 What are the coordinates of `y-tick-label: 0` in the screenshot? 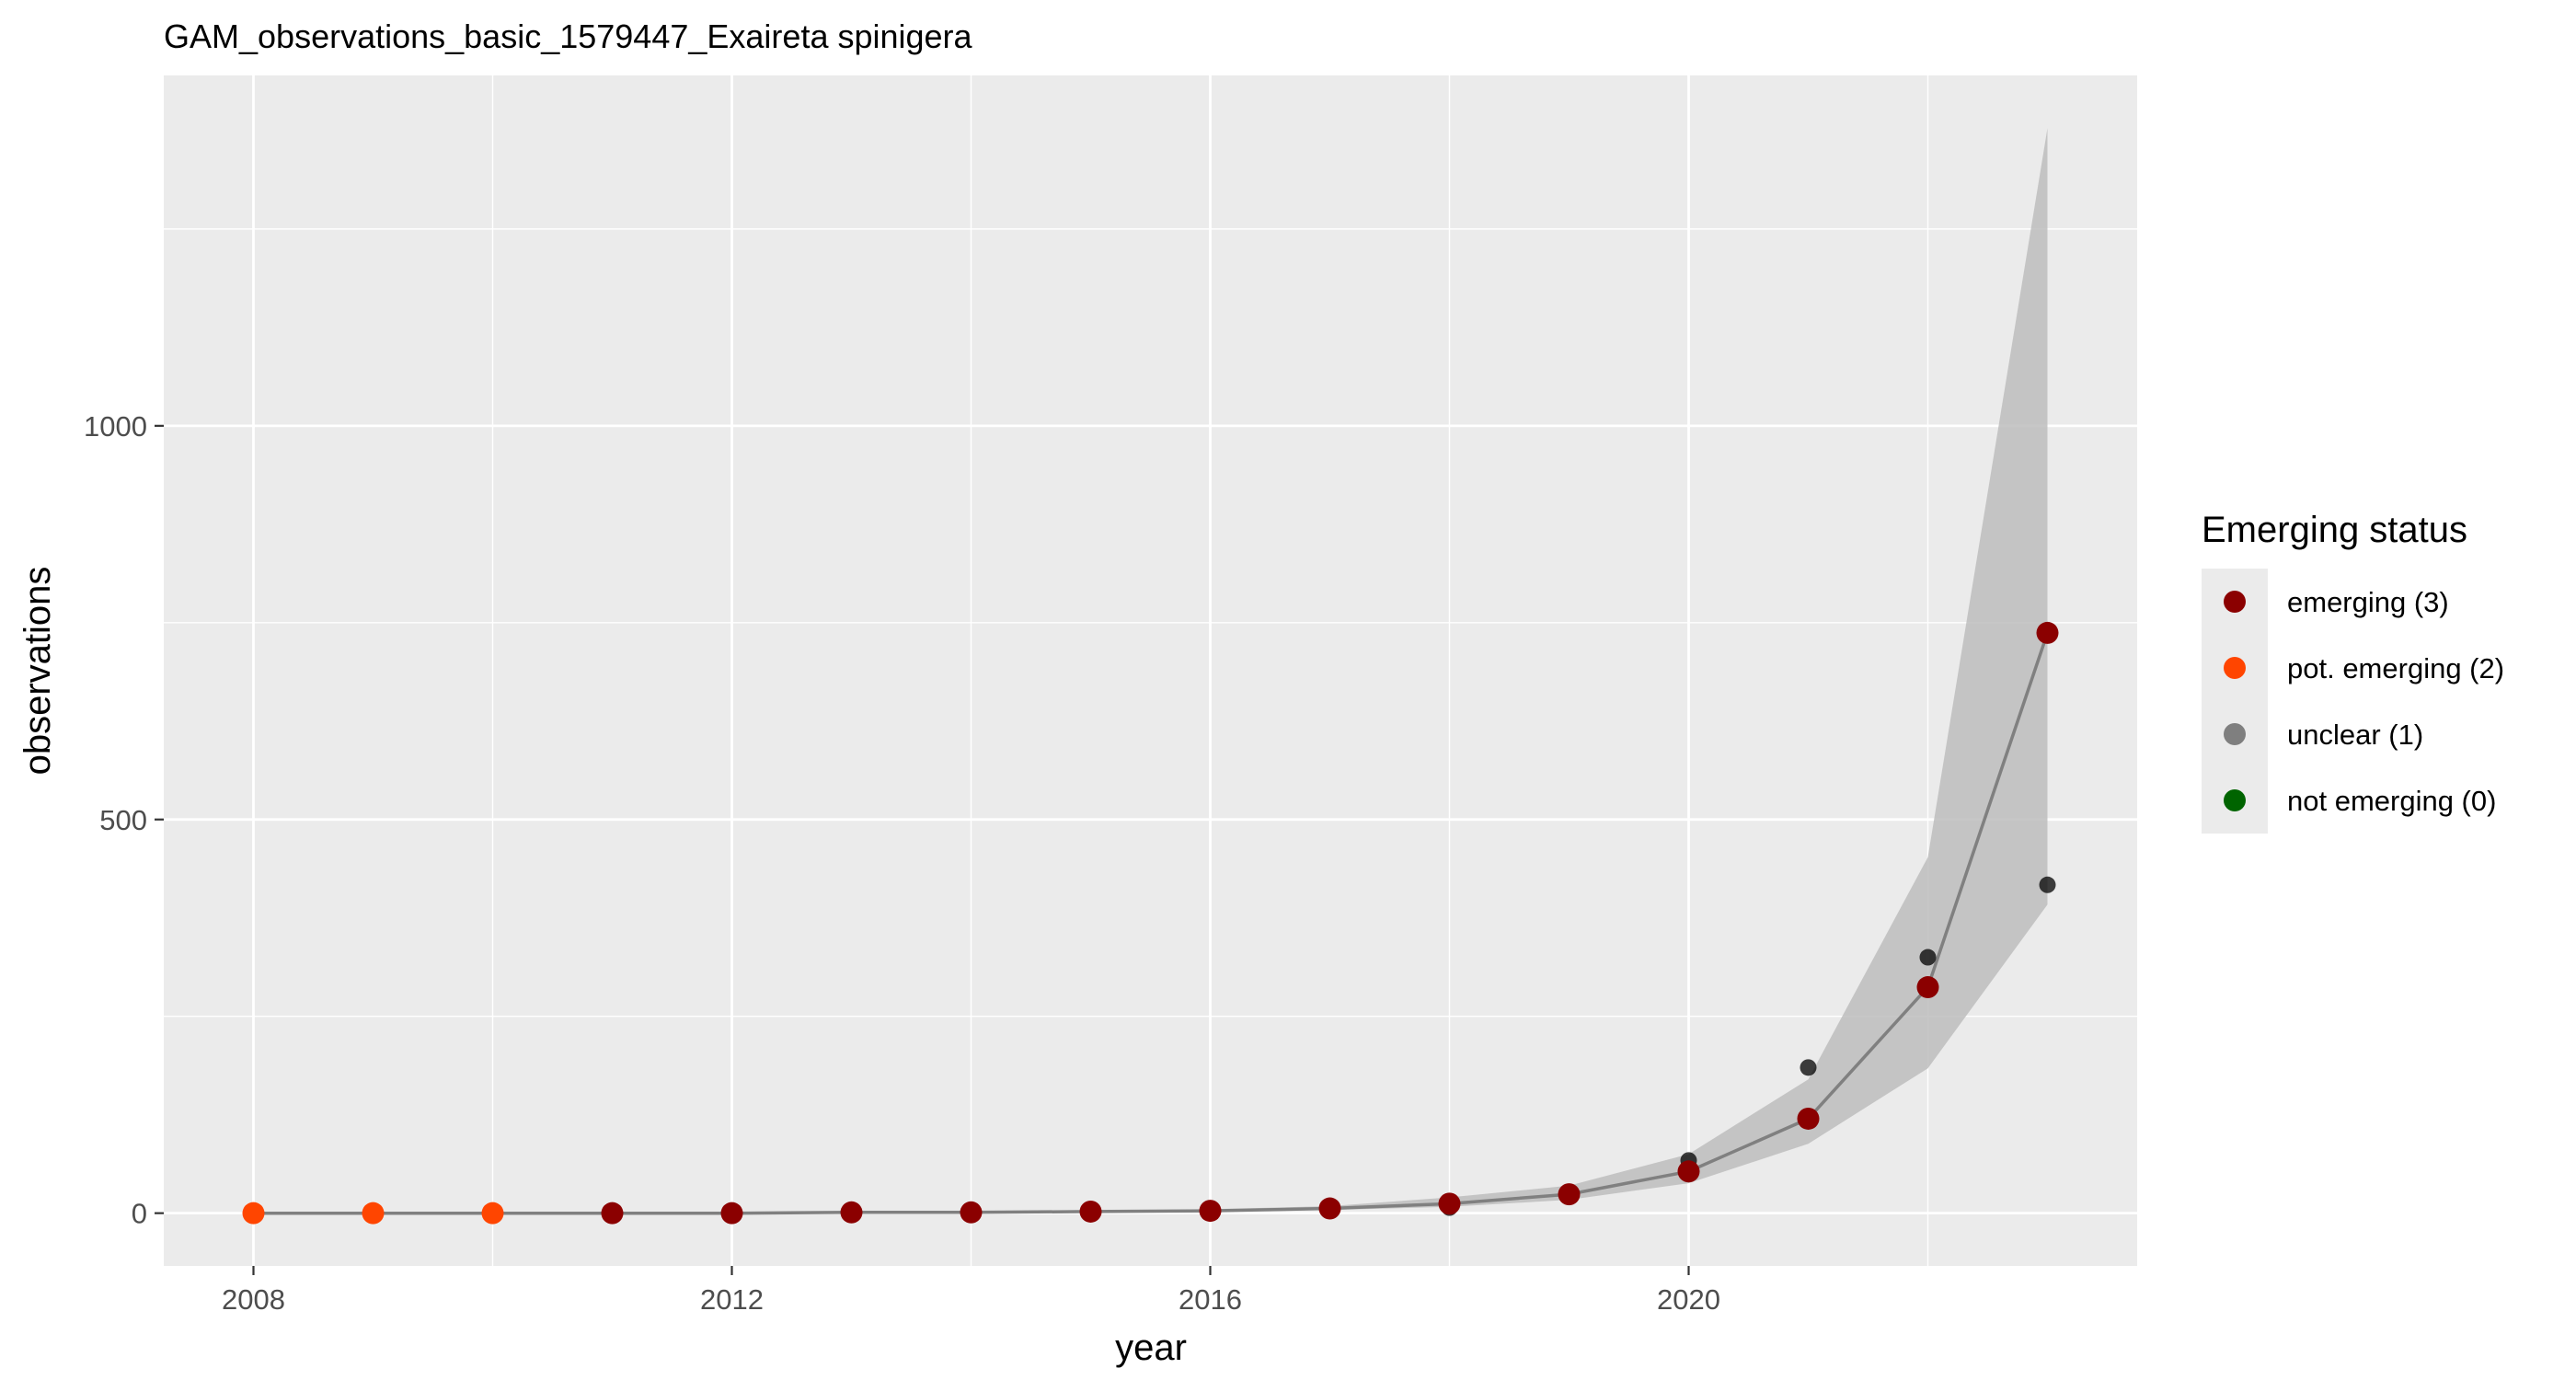 It's located at (139, 1214).